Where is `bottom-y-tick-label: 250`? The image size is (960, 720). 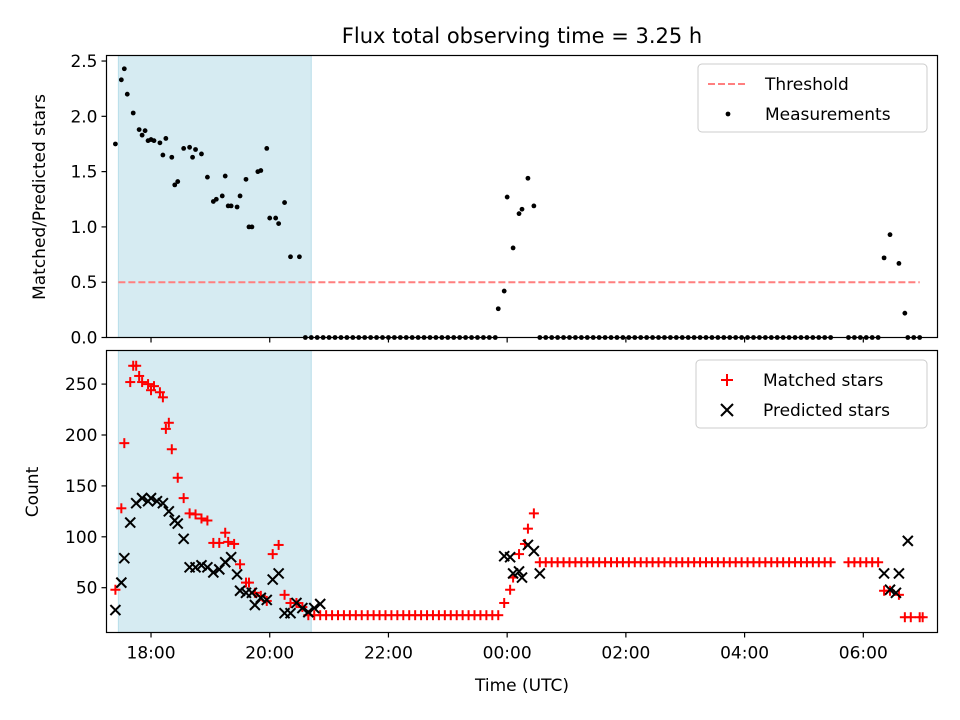 bottom-y-tick-label: 250 is located at coordinates (81, 385).